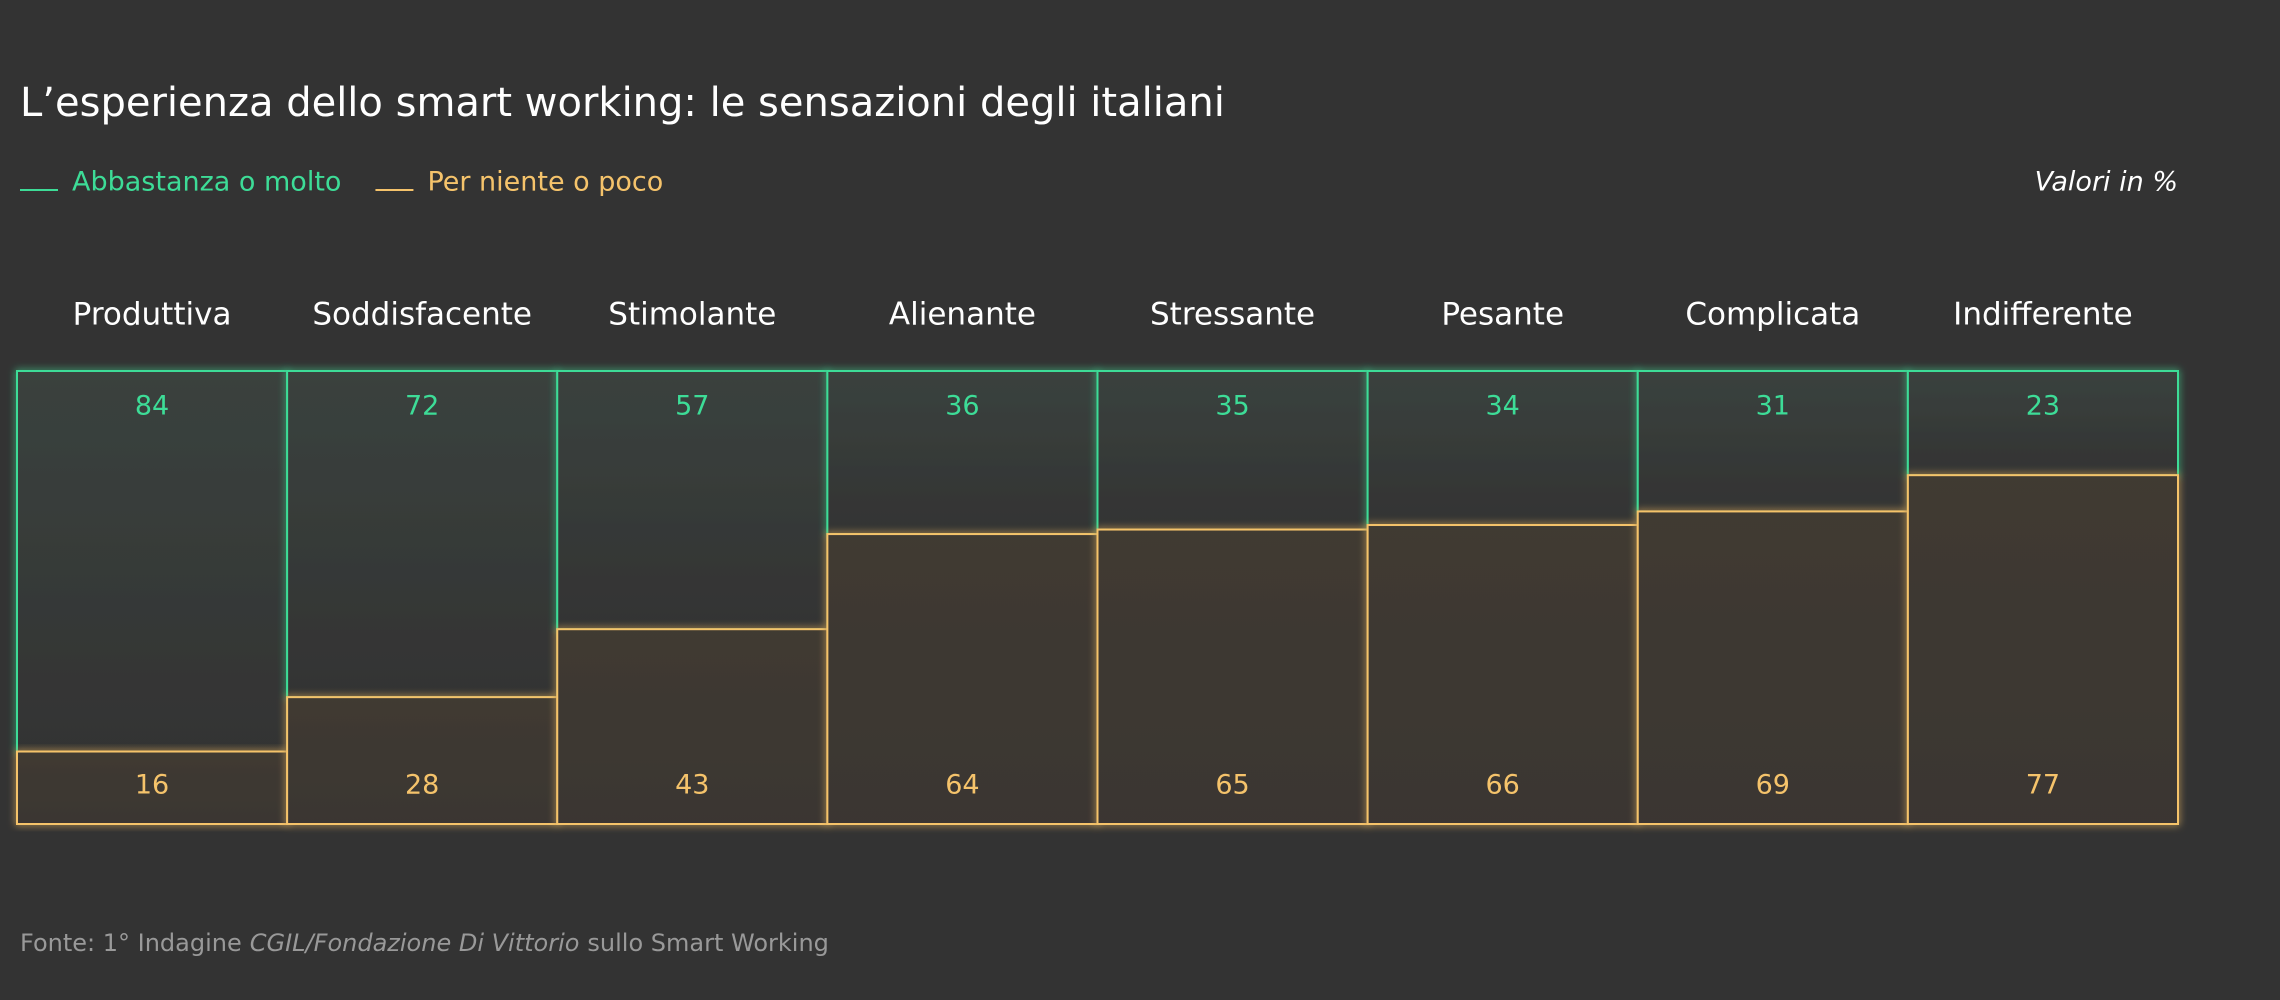 This screenshot has height=1000, width=2280. Describe the element at coordinates (206, 182) in the screenshot. I see `legend-label: Abbastanza o molto` at that location.